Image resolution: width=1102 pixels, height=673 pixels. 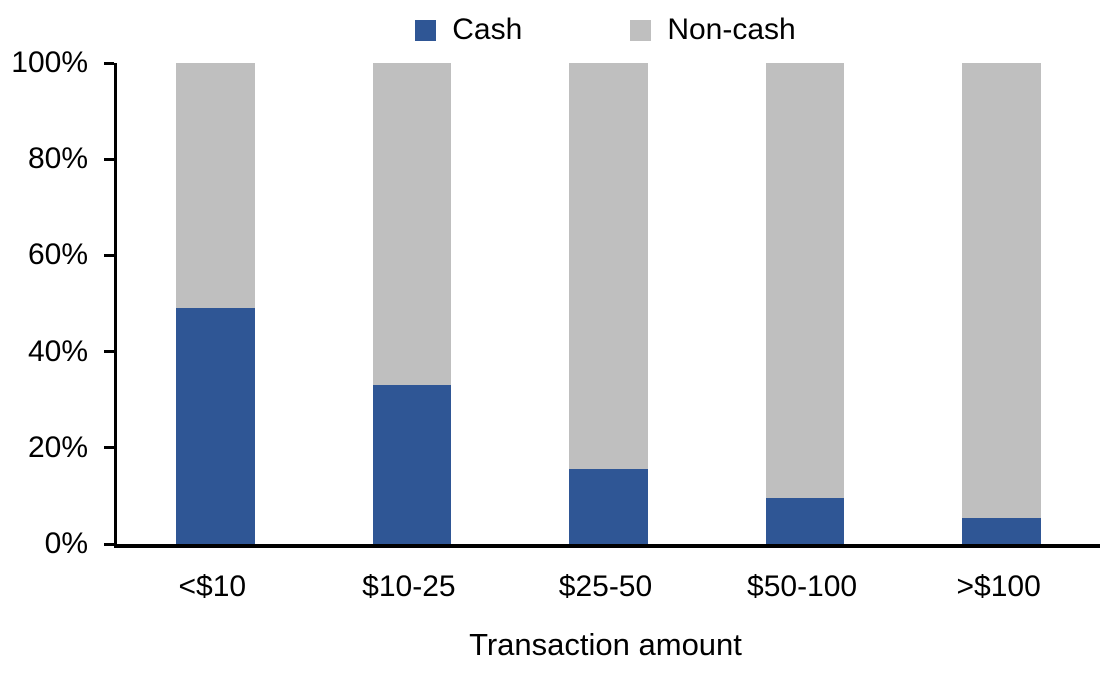 What do you see at coordinates (57, 255) in the screenshot?
I see `y-tick-label: 60%` at bounding box center [57, 255].